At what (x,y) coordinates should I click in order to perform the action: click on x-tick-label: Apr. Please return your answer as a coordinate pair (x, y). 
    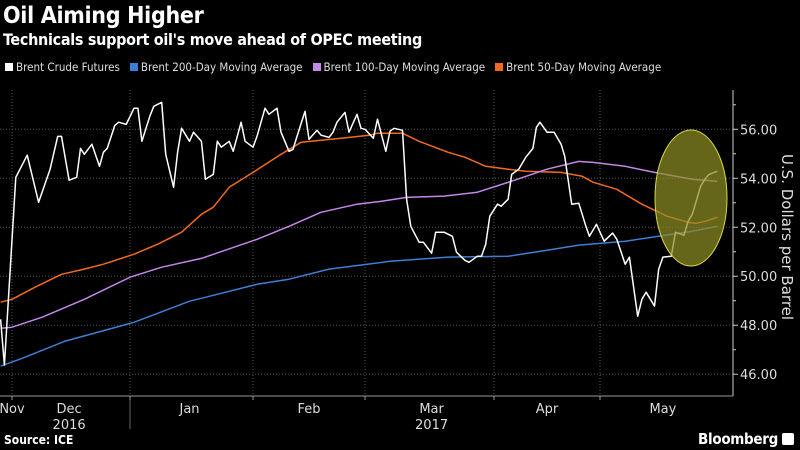
    Looking at the image, I should click on (547, 409).